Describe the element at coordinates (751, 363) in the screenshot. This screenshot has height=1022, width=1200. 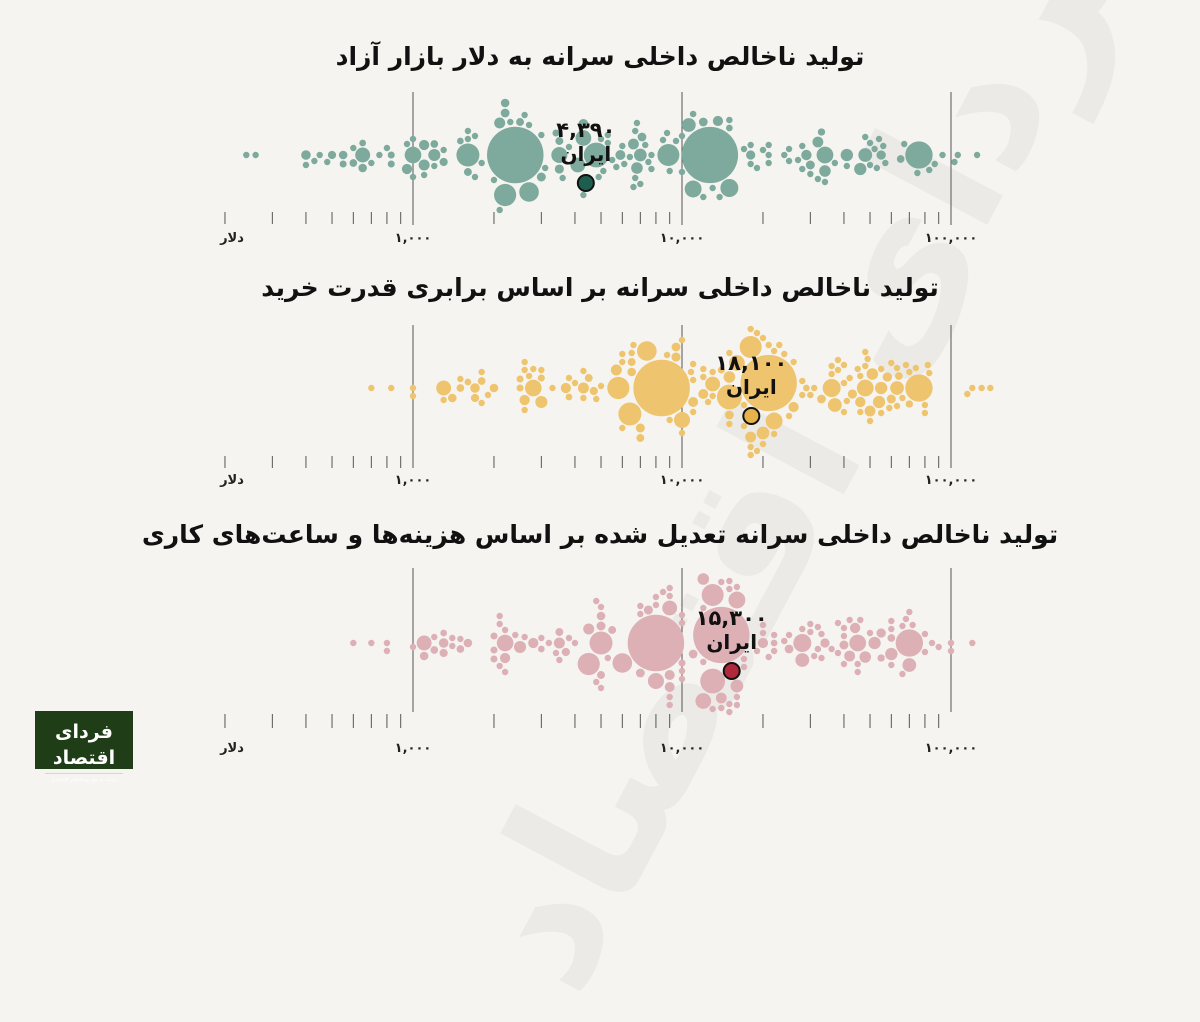
I see `iran-value-label: ۱۸,۱۰۰` at that location.